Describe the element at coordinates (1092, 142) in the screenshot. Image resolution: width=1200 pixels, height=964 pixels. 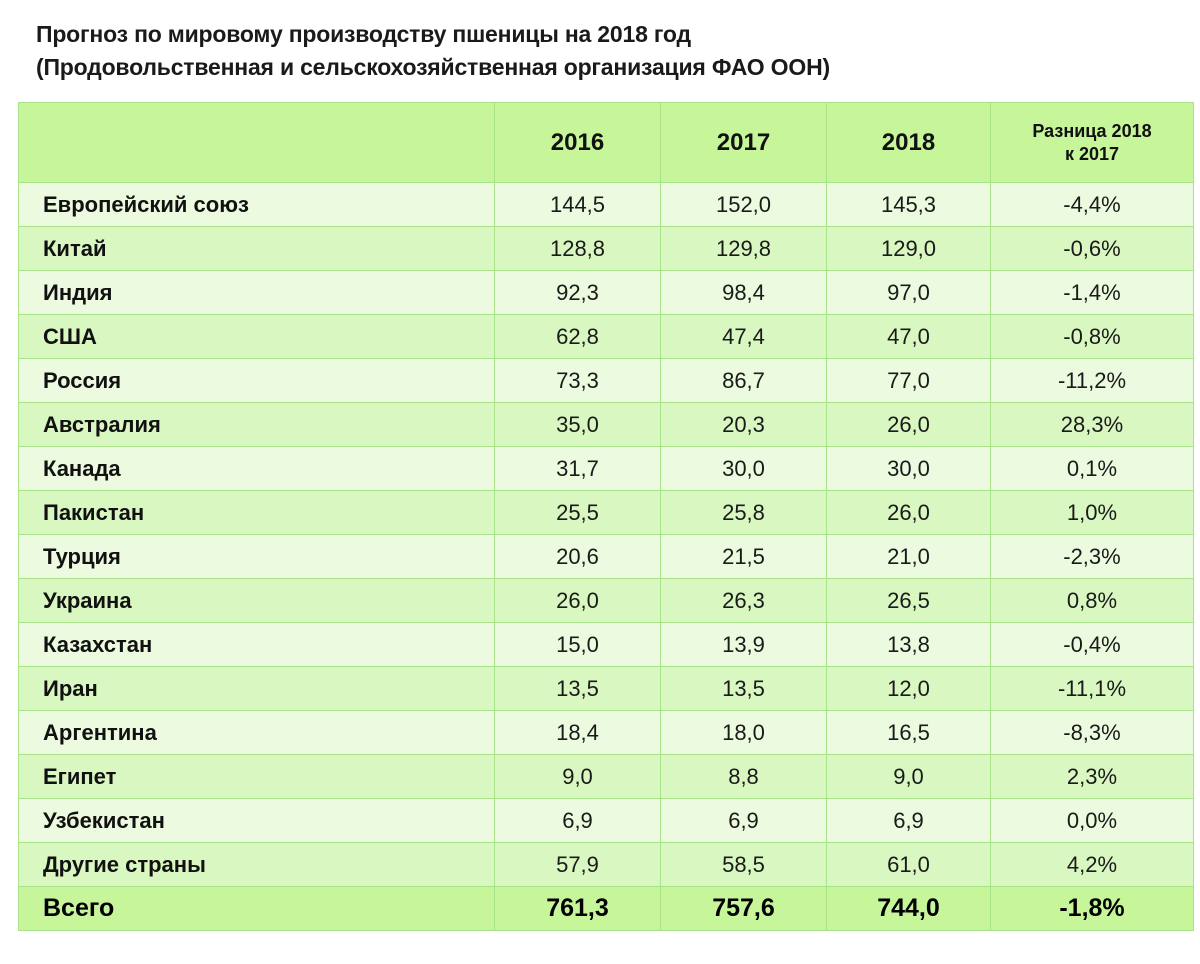
I see `header-difference: Разница 2018 к 2017` at that location.